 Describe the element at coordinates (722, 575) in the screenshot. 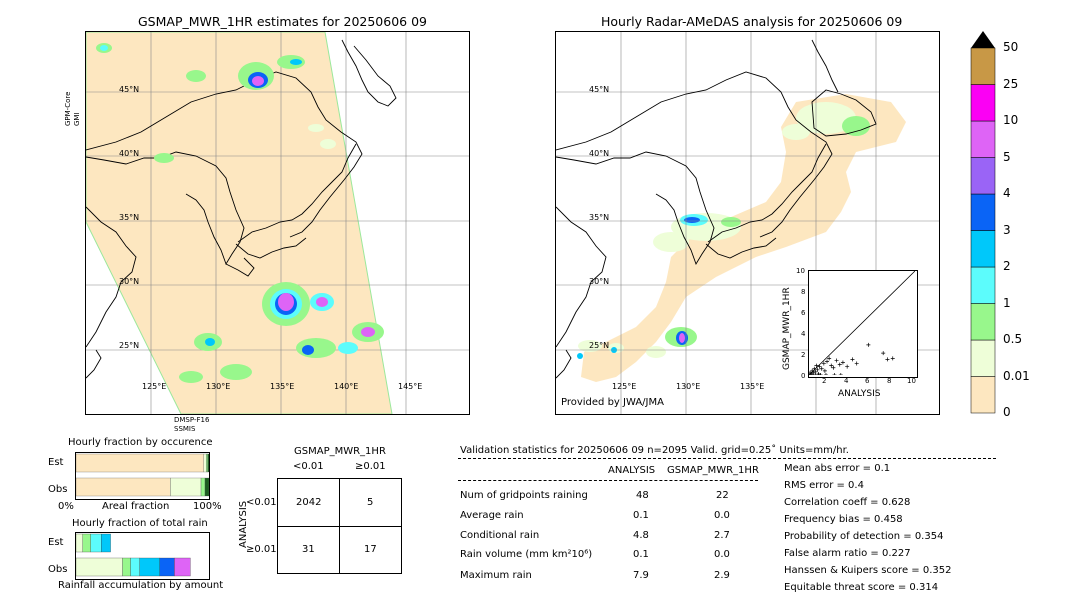

I see `stat-gsmap: 2.9` at that location.